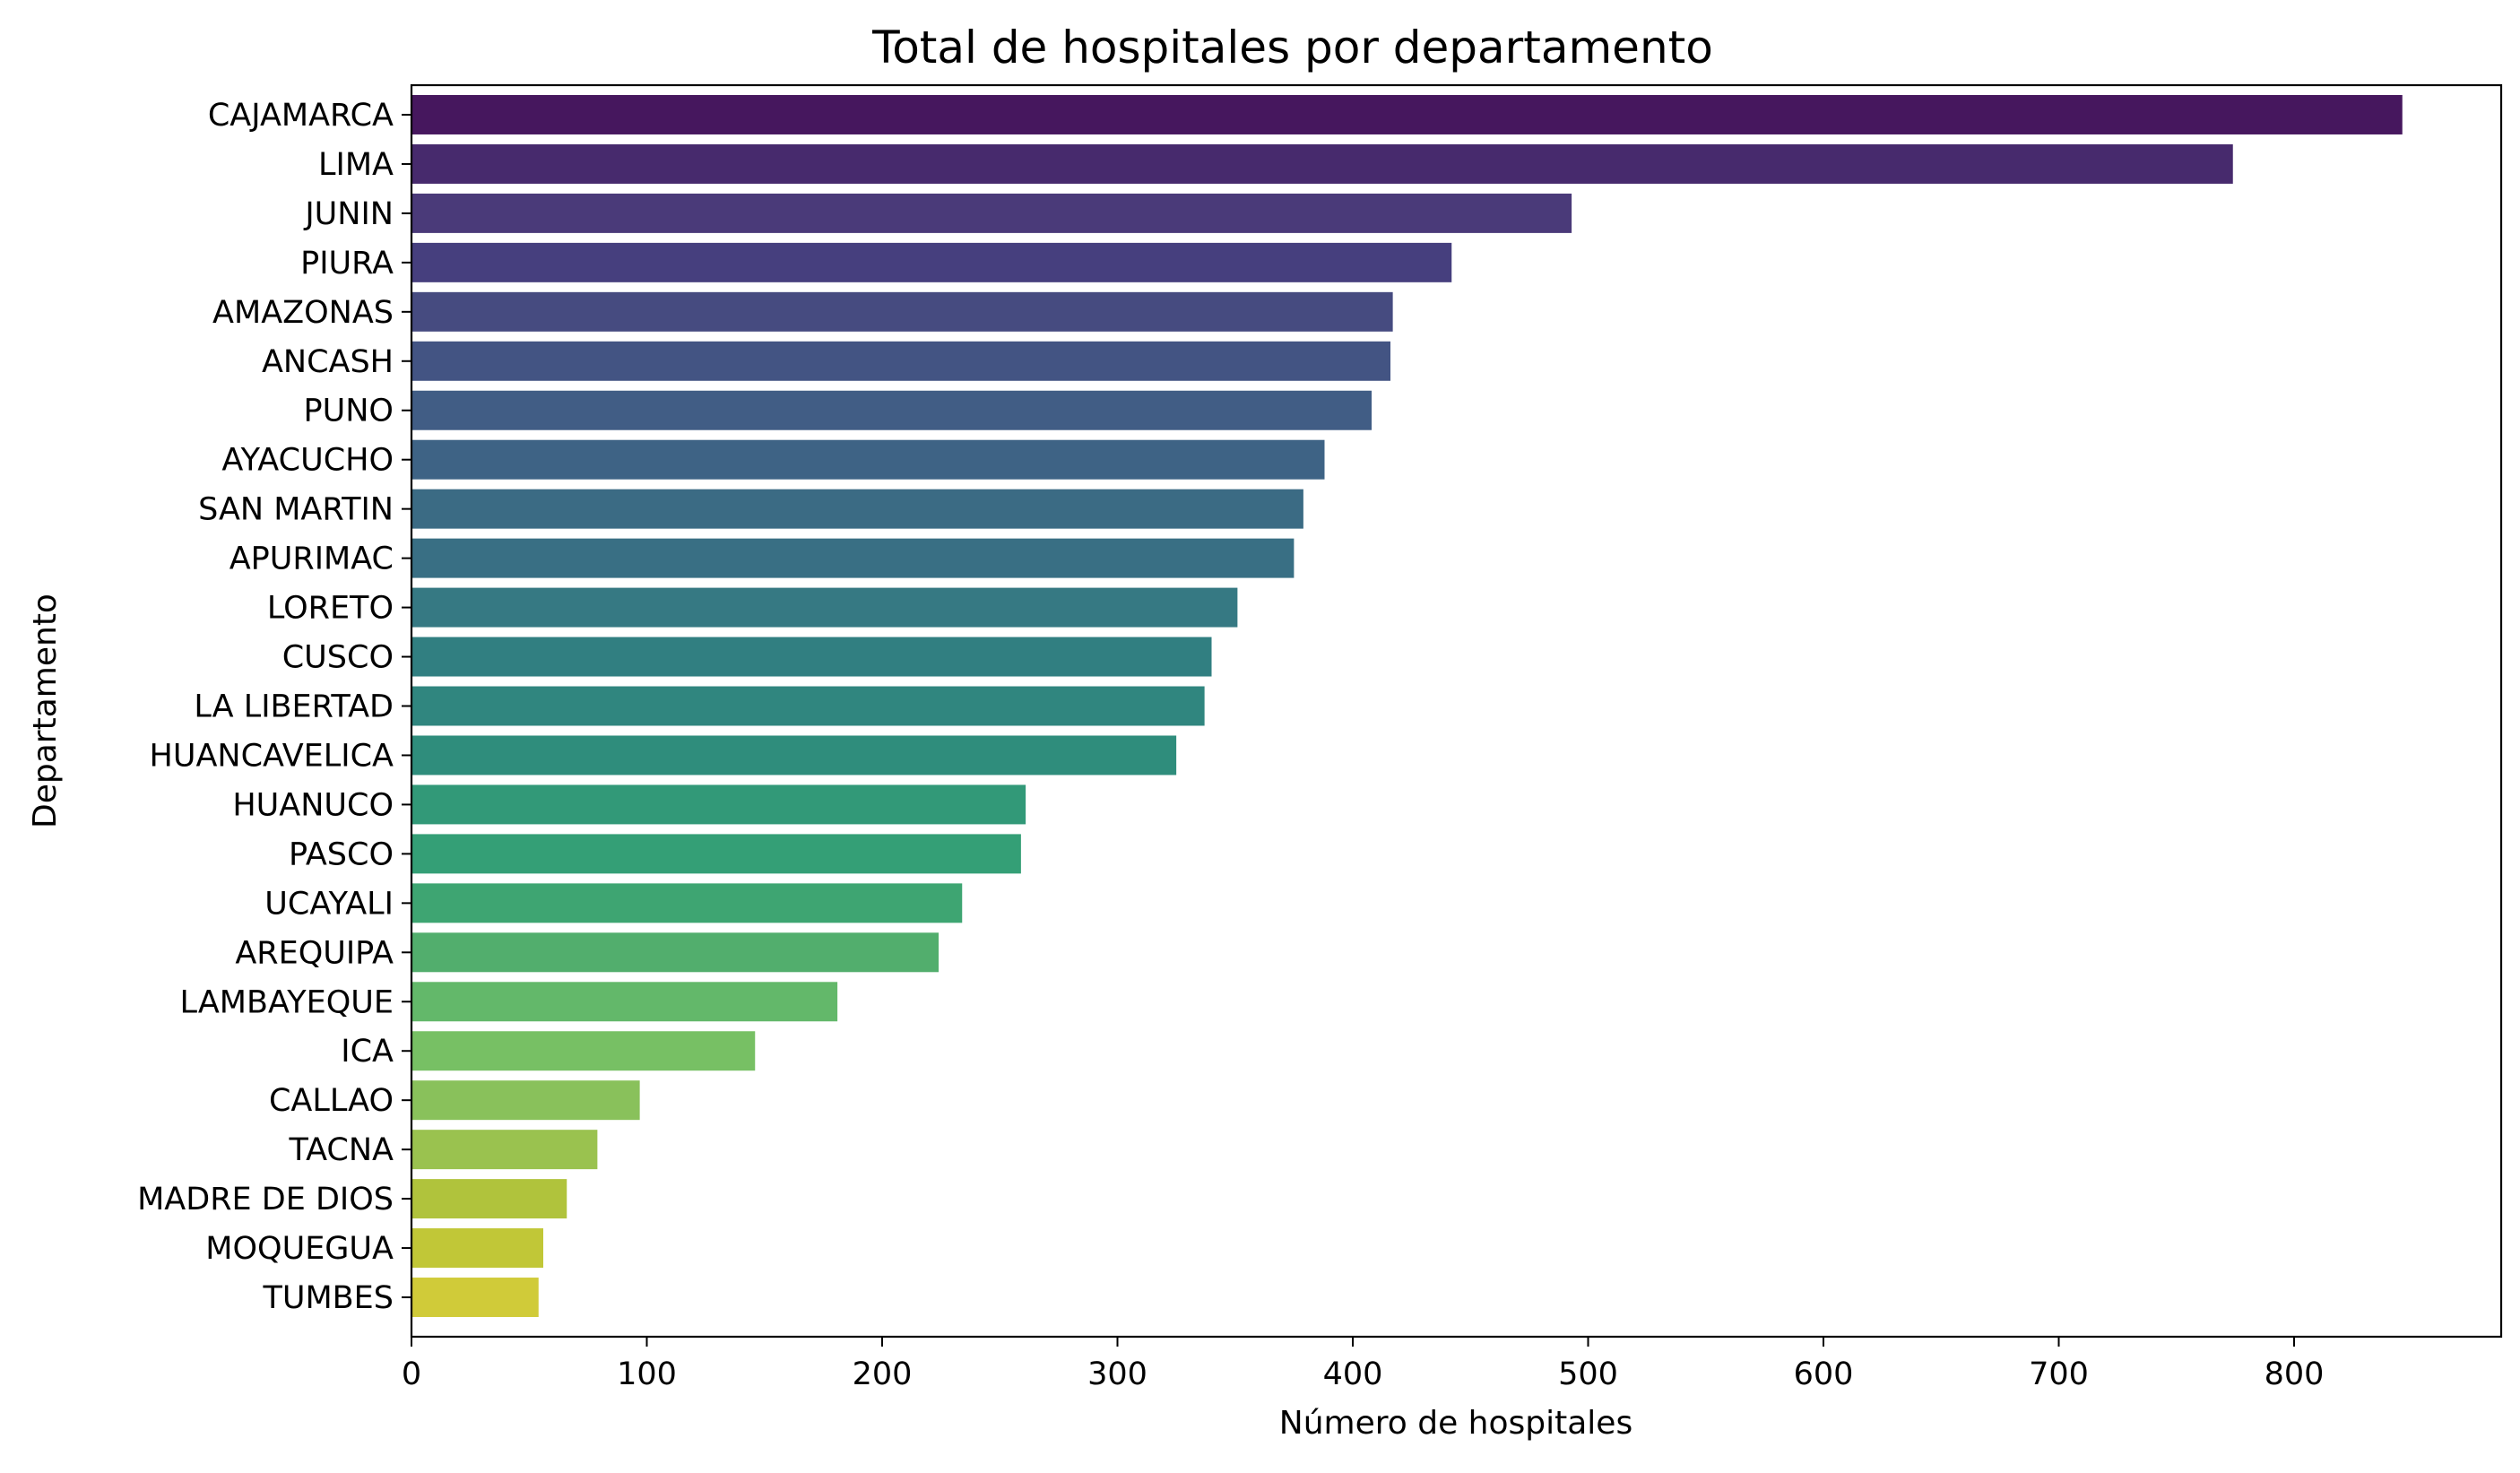 This screenshot has width=2520, height=1473. Describe the element at coordinates (1322, 163) in the screenshot. I see `bar-lima` at that location.